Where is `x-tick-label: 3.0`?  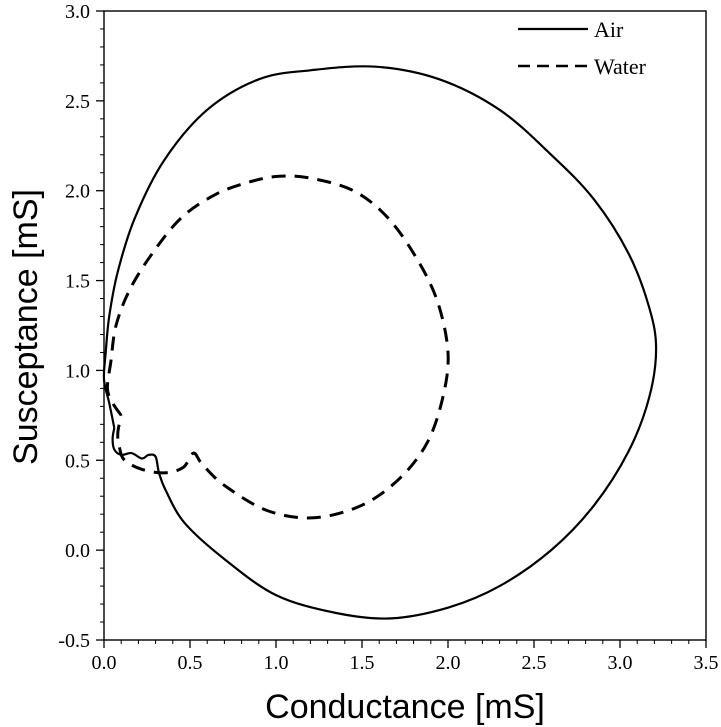
x-tick-label: 3.0 is located at coordinates (620, 663).